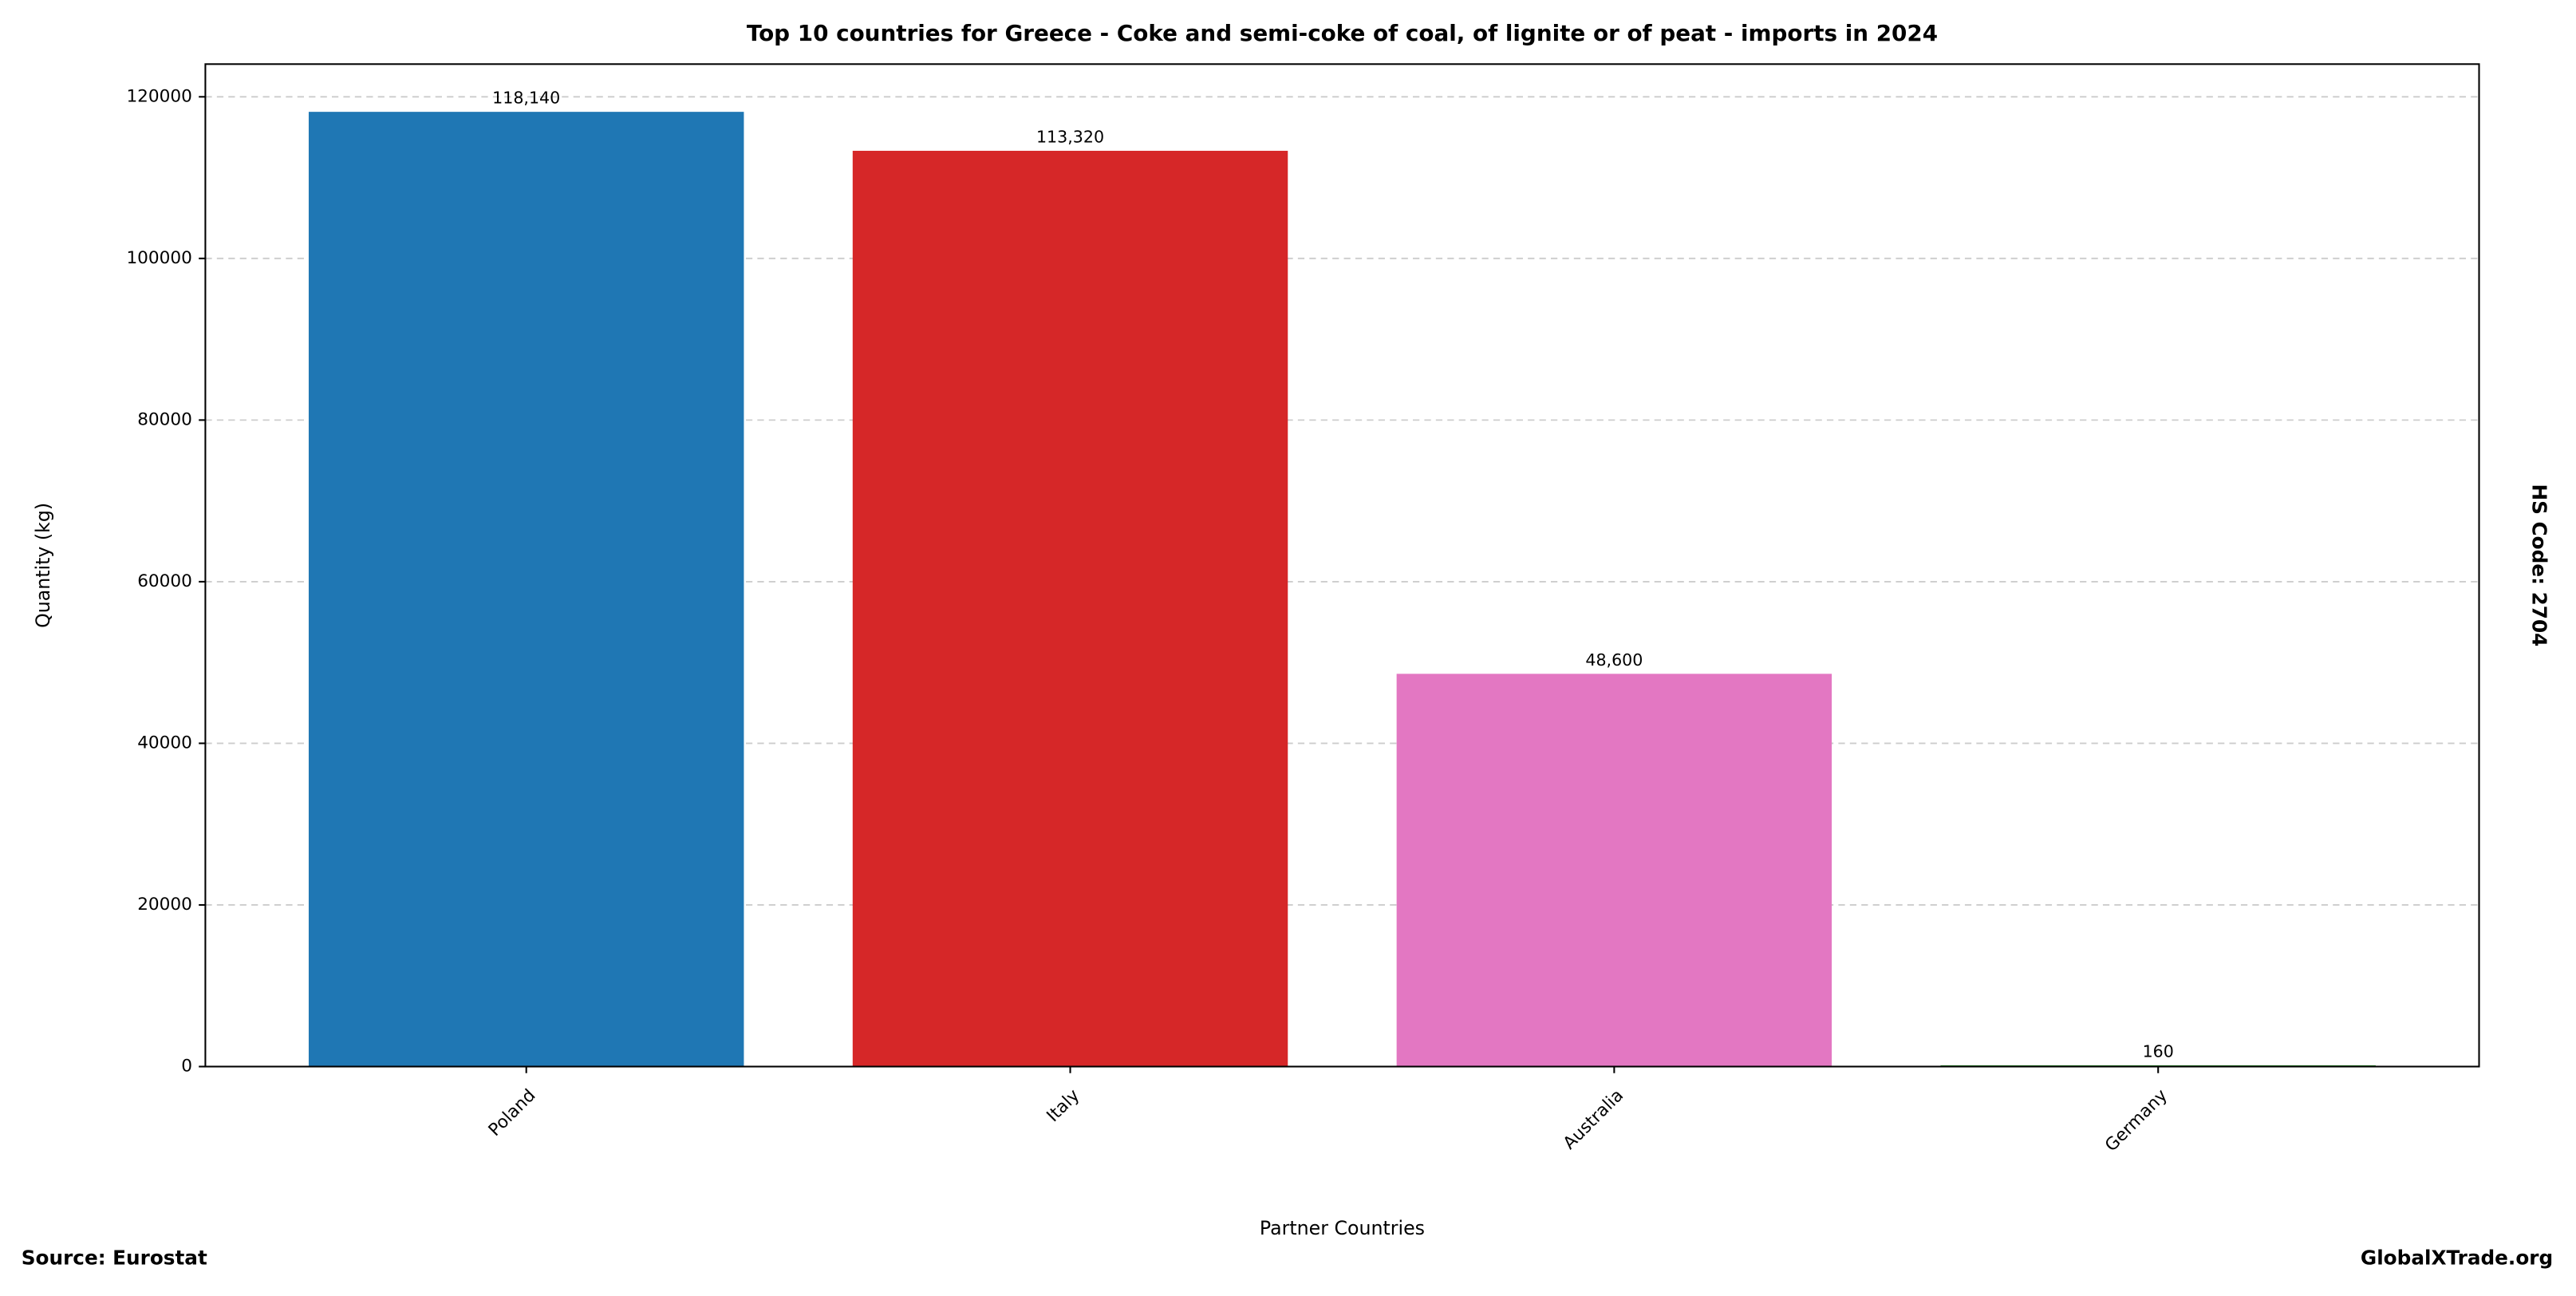 The height and width of the screenshot is (1296, 2576). Describe the element at coordinates (164, 581) in the screenshot. I see `y-tick-label: 60000` at that location.